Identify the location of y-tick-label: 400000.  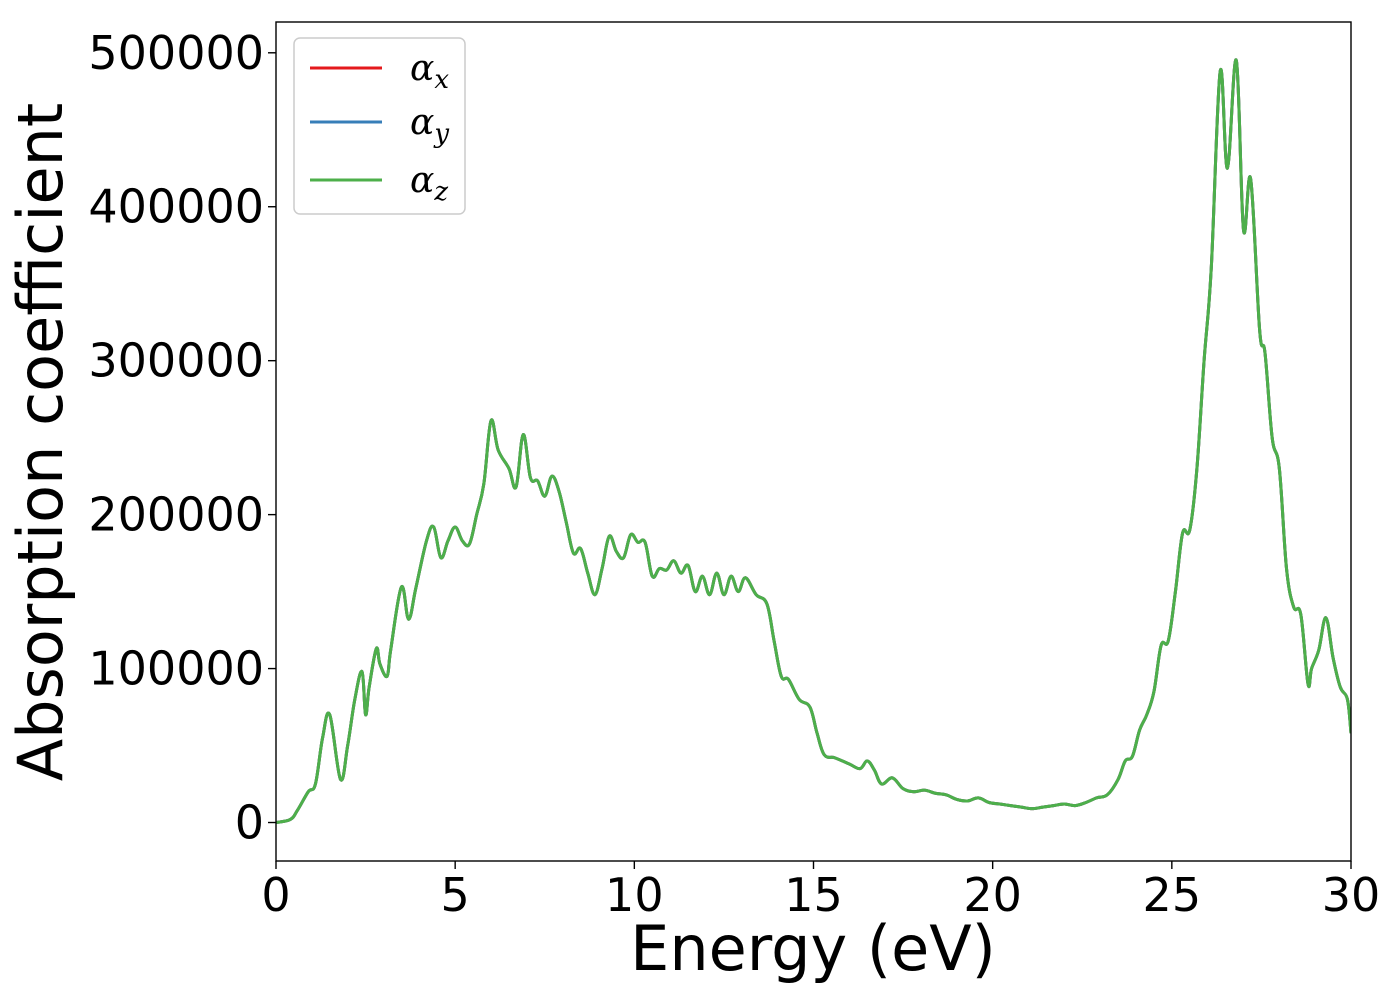
(176, 207).